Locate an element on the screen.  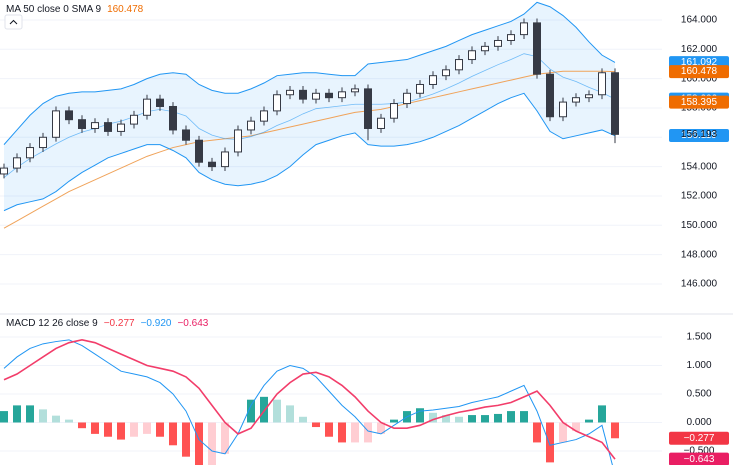
legend-value: 160.478 is located at coordinates (125, 9).